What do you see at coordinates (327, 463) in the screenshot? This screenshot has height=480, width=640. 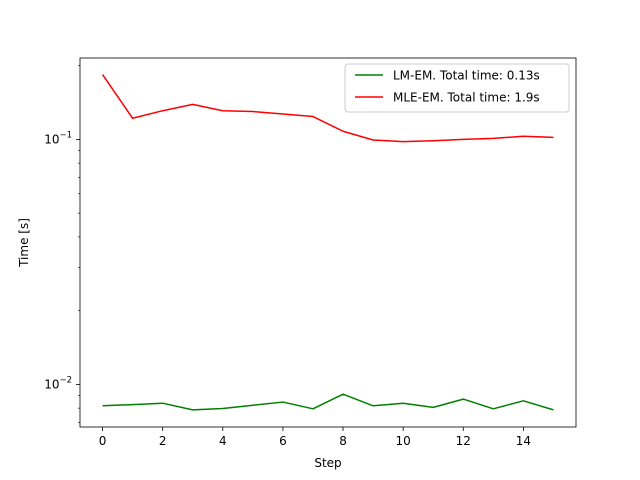 I see `x-axis-label: Step` at bounding box center [327, 463].